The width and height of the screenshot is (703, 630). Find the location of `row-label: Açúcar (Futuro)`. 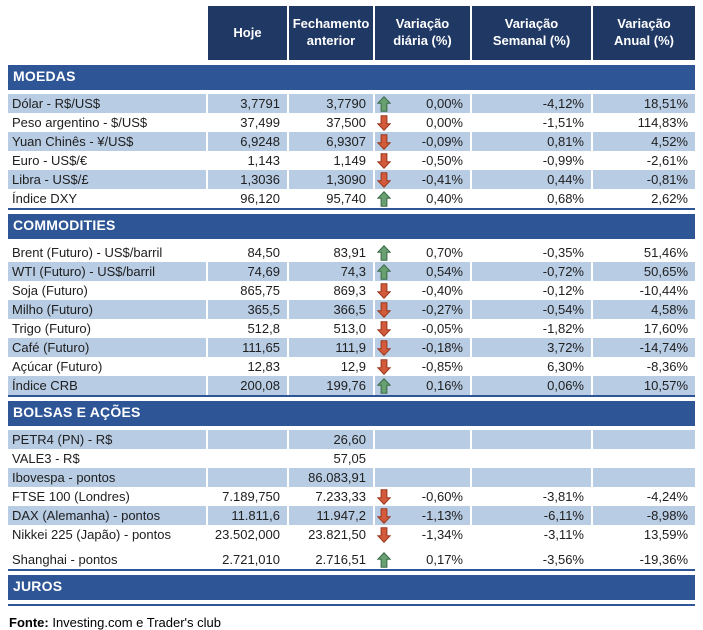

row-label: Açúcar (Futuro) is located at coordinates (57, 366).